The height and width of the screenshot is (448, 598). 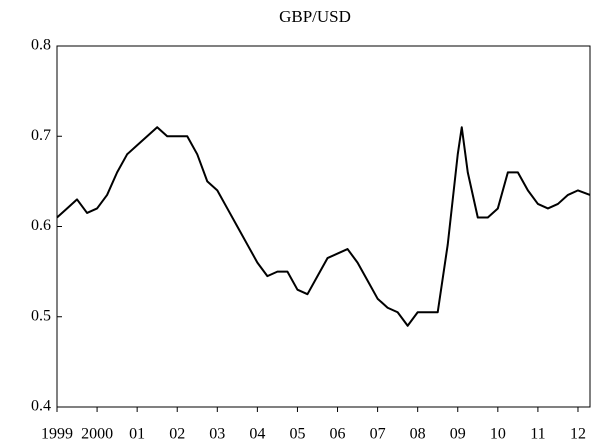 What do you see at coordinates (41, 406) in the screenshot?
I see `y-tick-label: 0.4` at bounding box center [41, 406].